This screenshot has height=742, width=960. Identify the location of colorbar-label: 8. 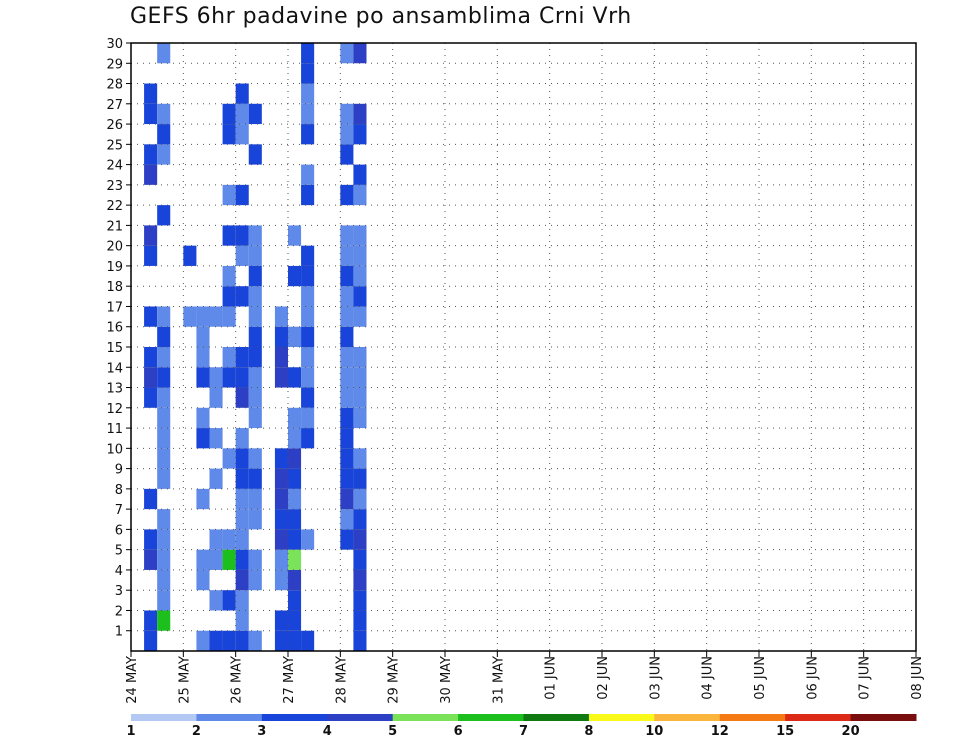
(588, 731).